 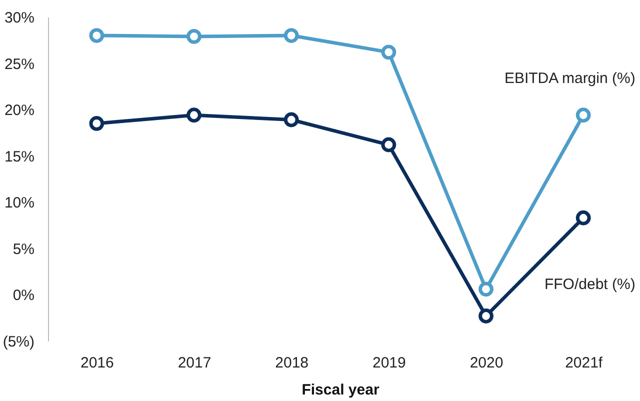 I want to click on y-tick-label: 0%, so click(x=23, y=295).